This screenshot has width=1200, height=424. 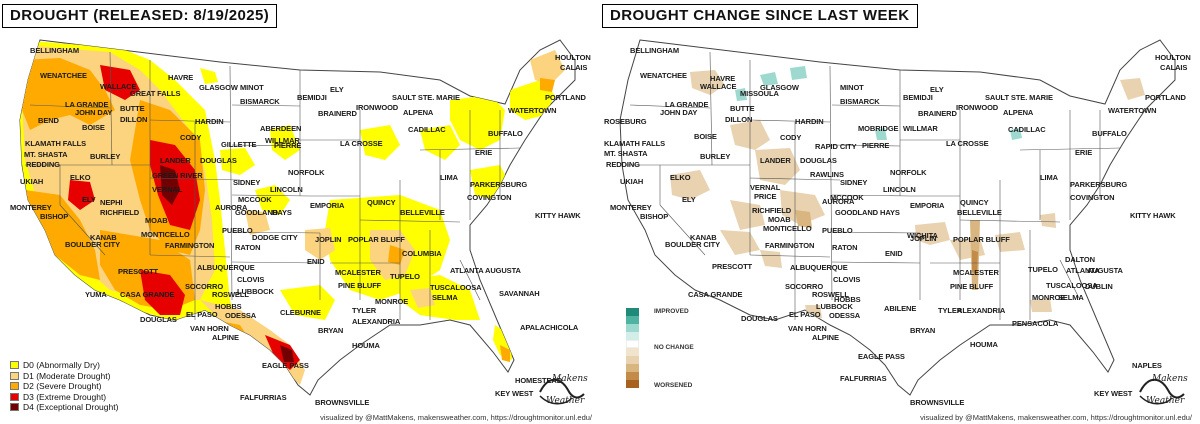 What do you see at coordinates (857, 212) in the screenshot?
I see `city-label: GOODLAND` at bounding box center [857, 212].